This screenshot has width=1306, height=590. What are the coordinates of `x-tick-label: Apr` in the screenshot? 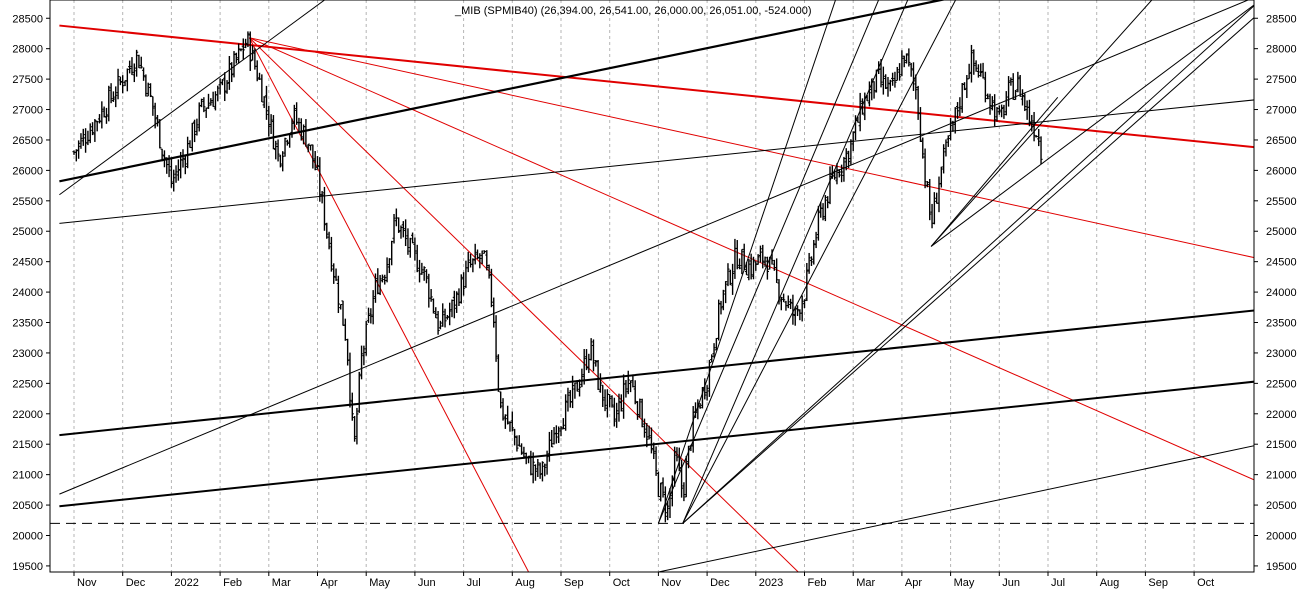 It's located at (913, 583).